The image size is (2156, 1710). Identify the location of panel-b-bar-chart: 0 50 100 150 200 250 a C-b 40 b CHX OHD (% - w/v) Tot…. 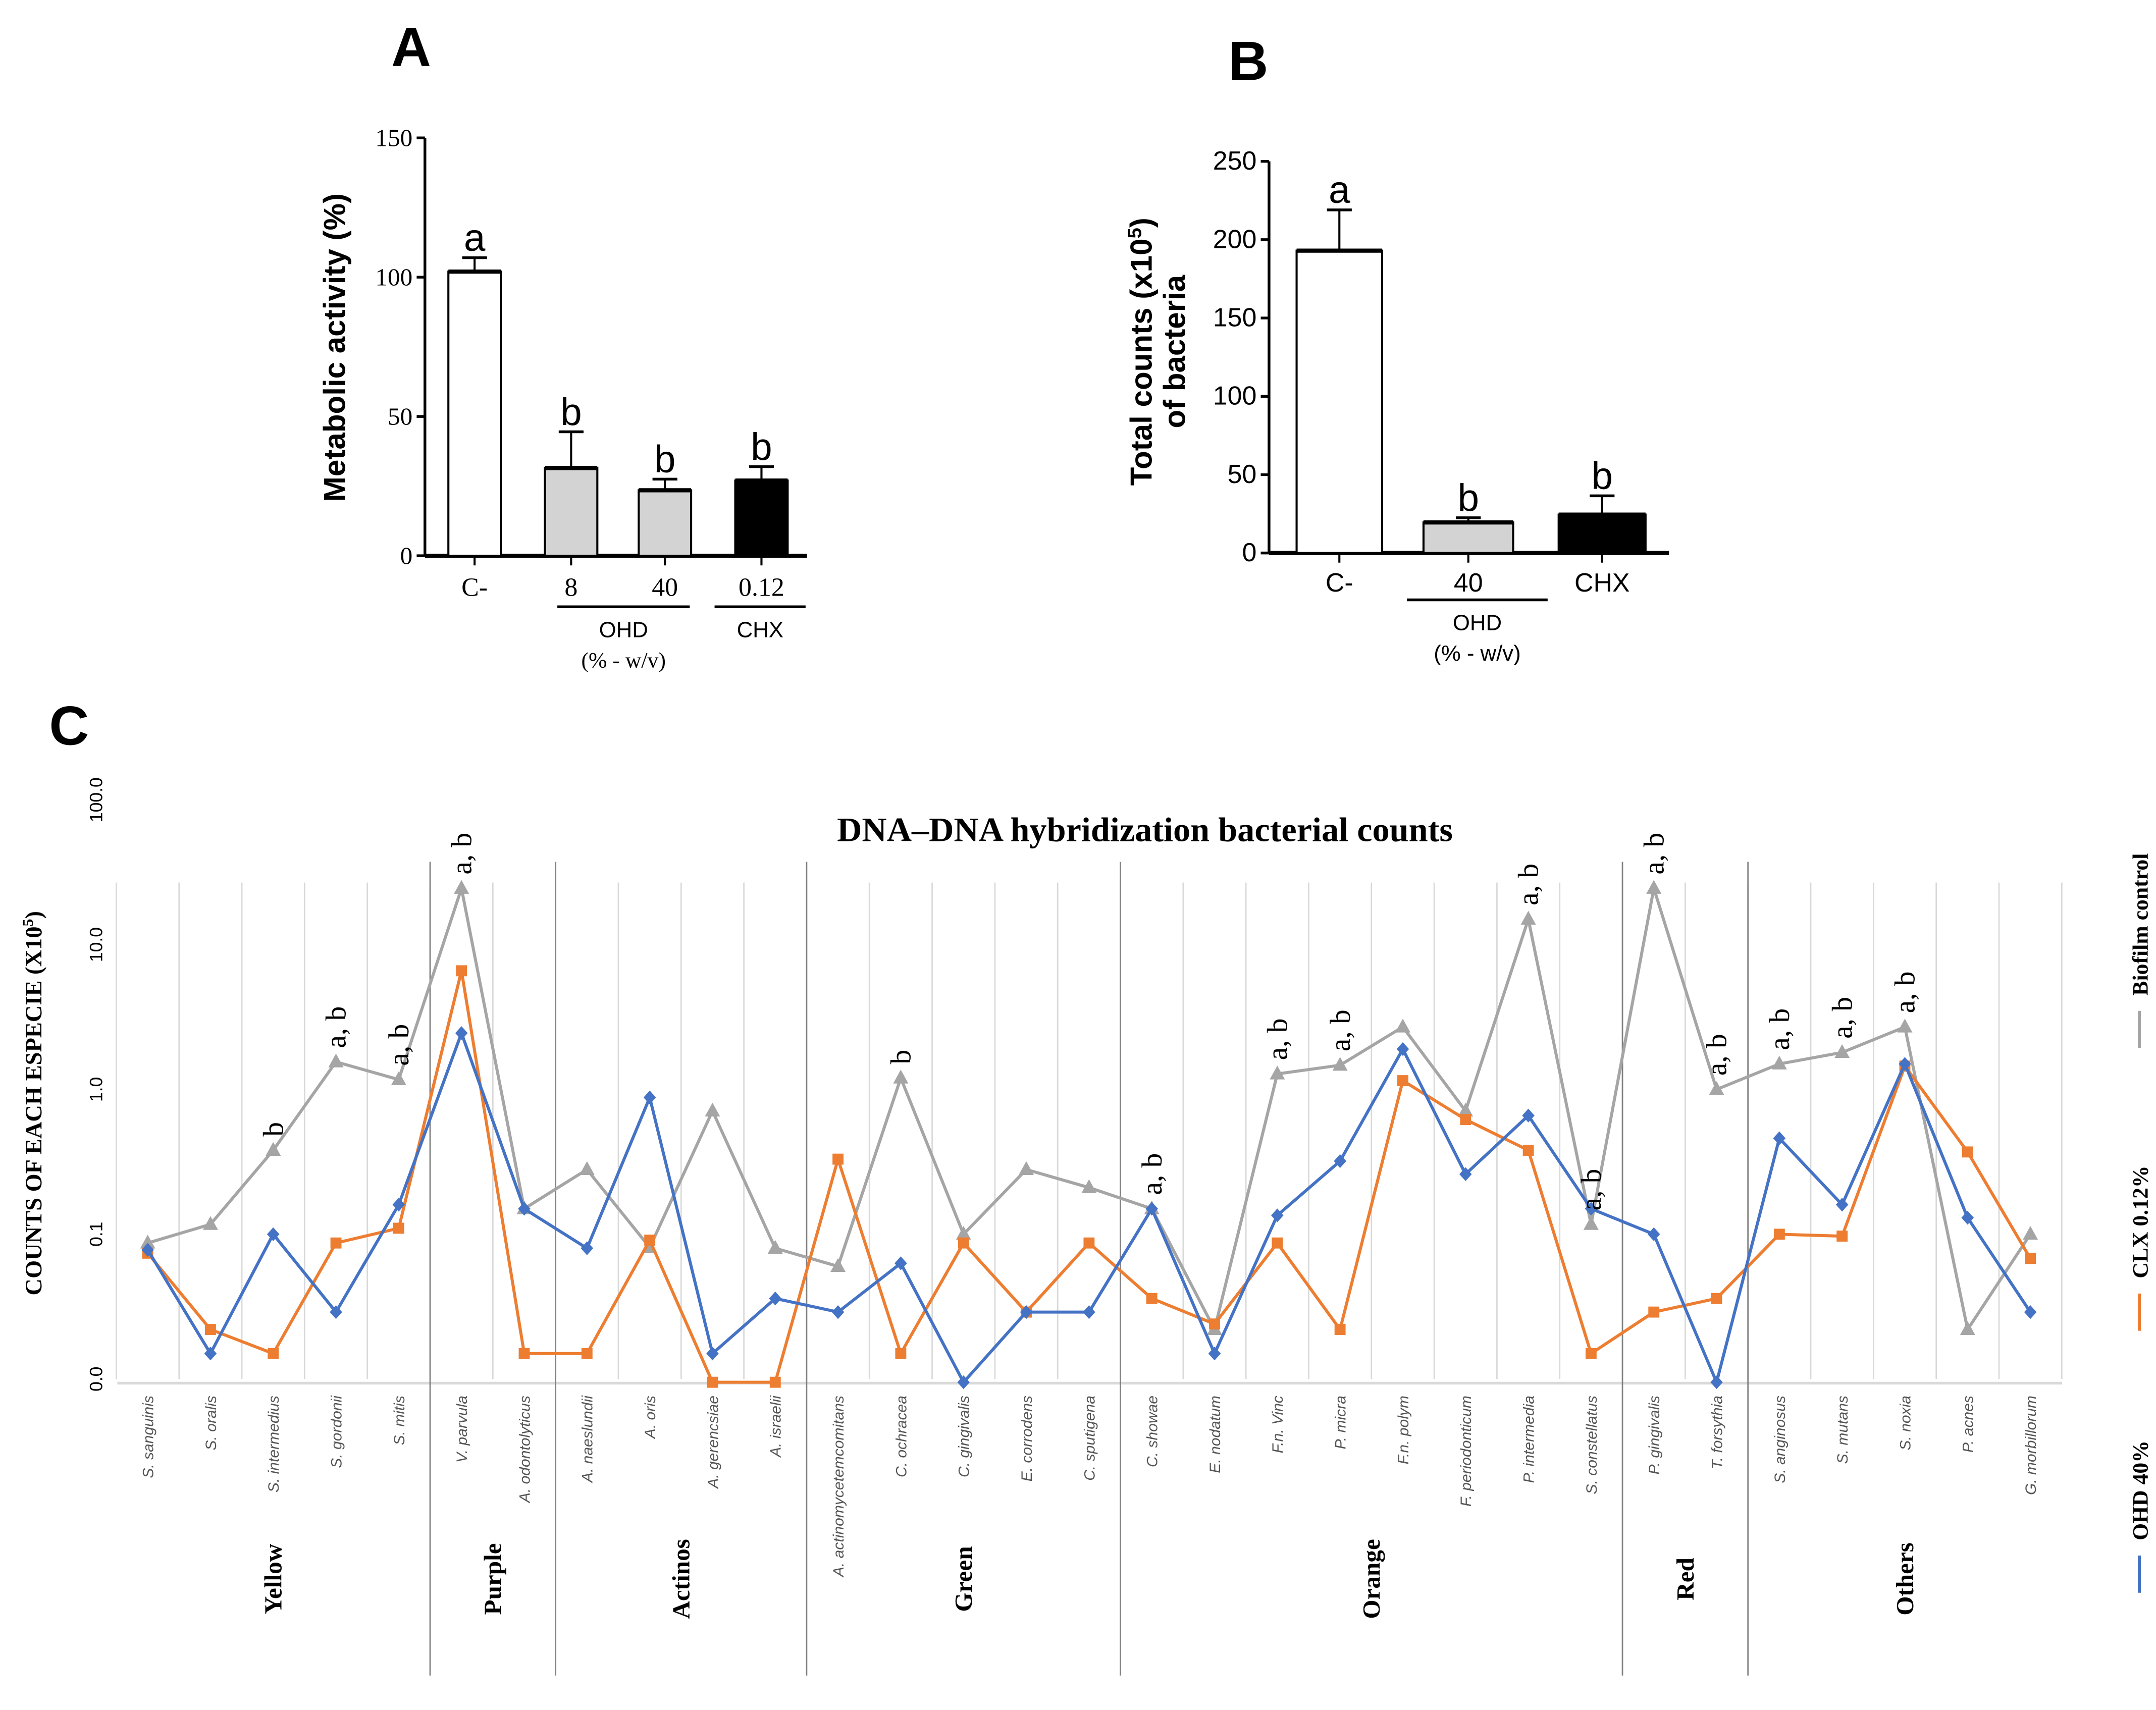
(1396, 406).